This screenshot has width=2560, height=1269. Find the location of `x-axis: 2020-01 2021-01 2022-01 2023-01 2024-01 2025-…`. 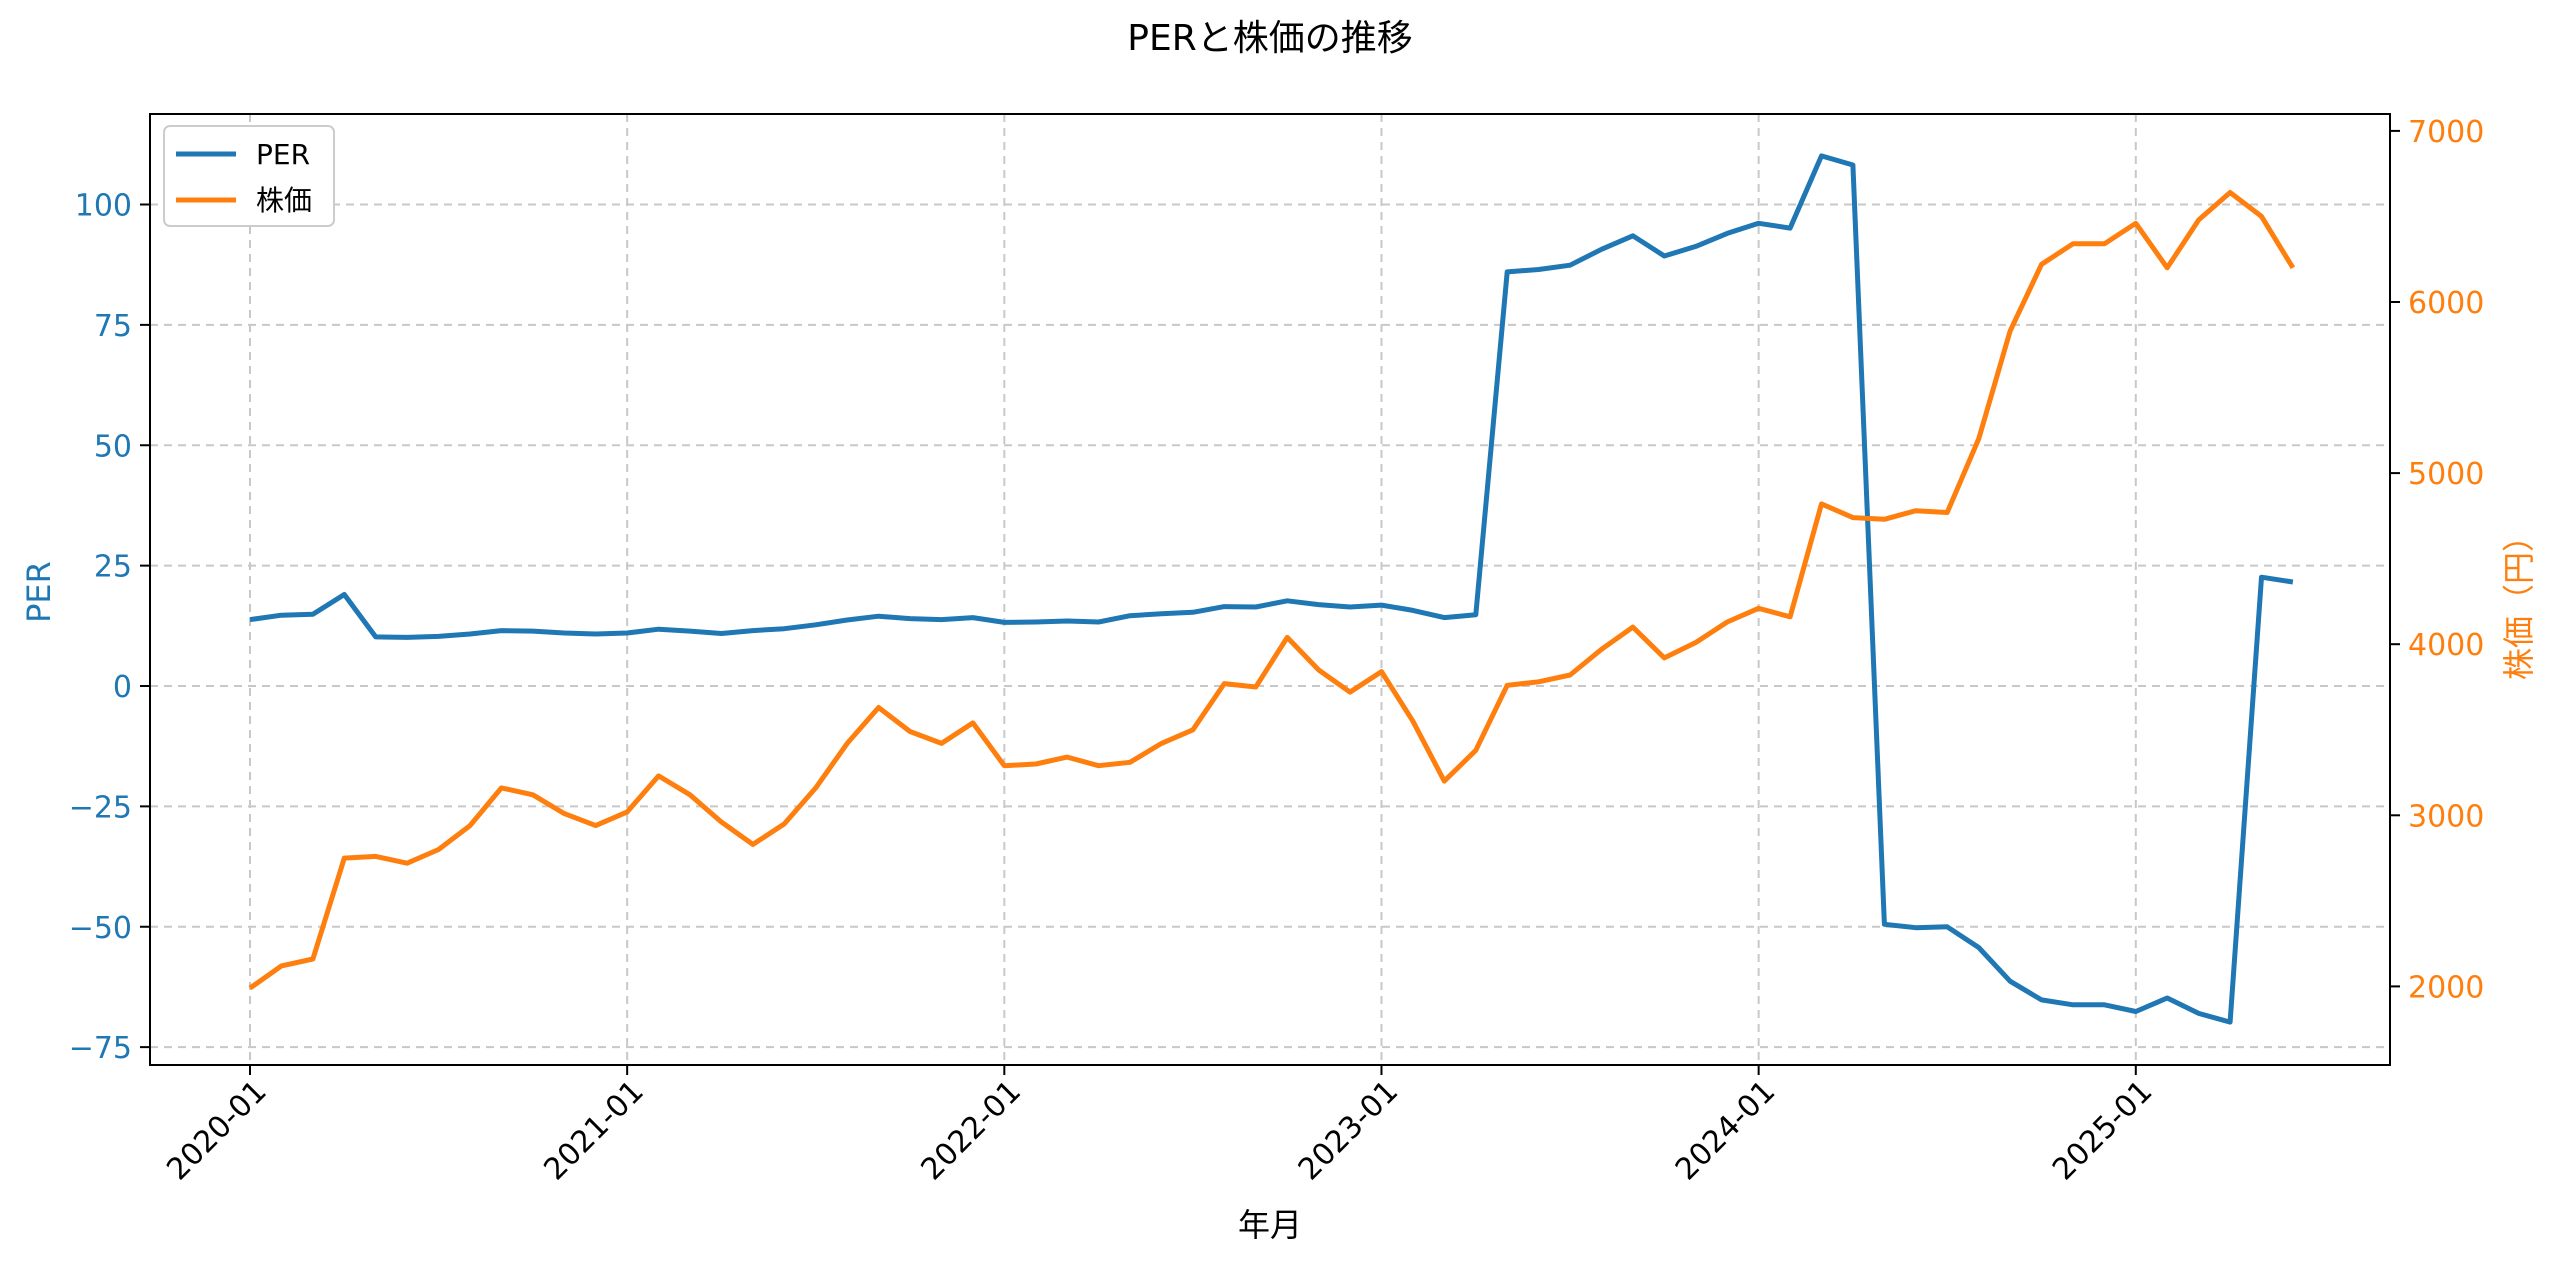

x-axis: 2020-01 2021-01 2022-01 2023-01 2024-01 2025-… is located at coordinates (1159, 1126).